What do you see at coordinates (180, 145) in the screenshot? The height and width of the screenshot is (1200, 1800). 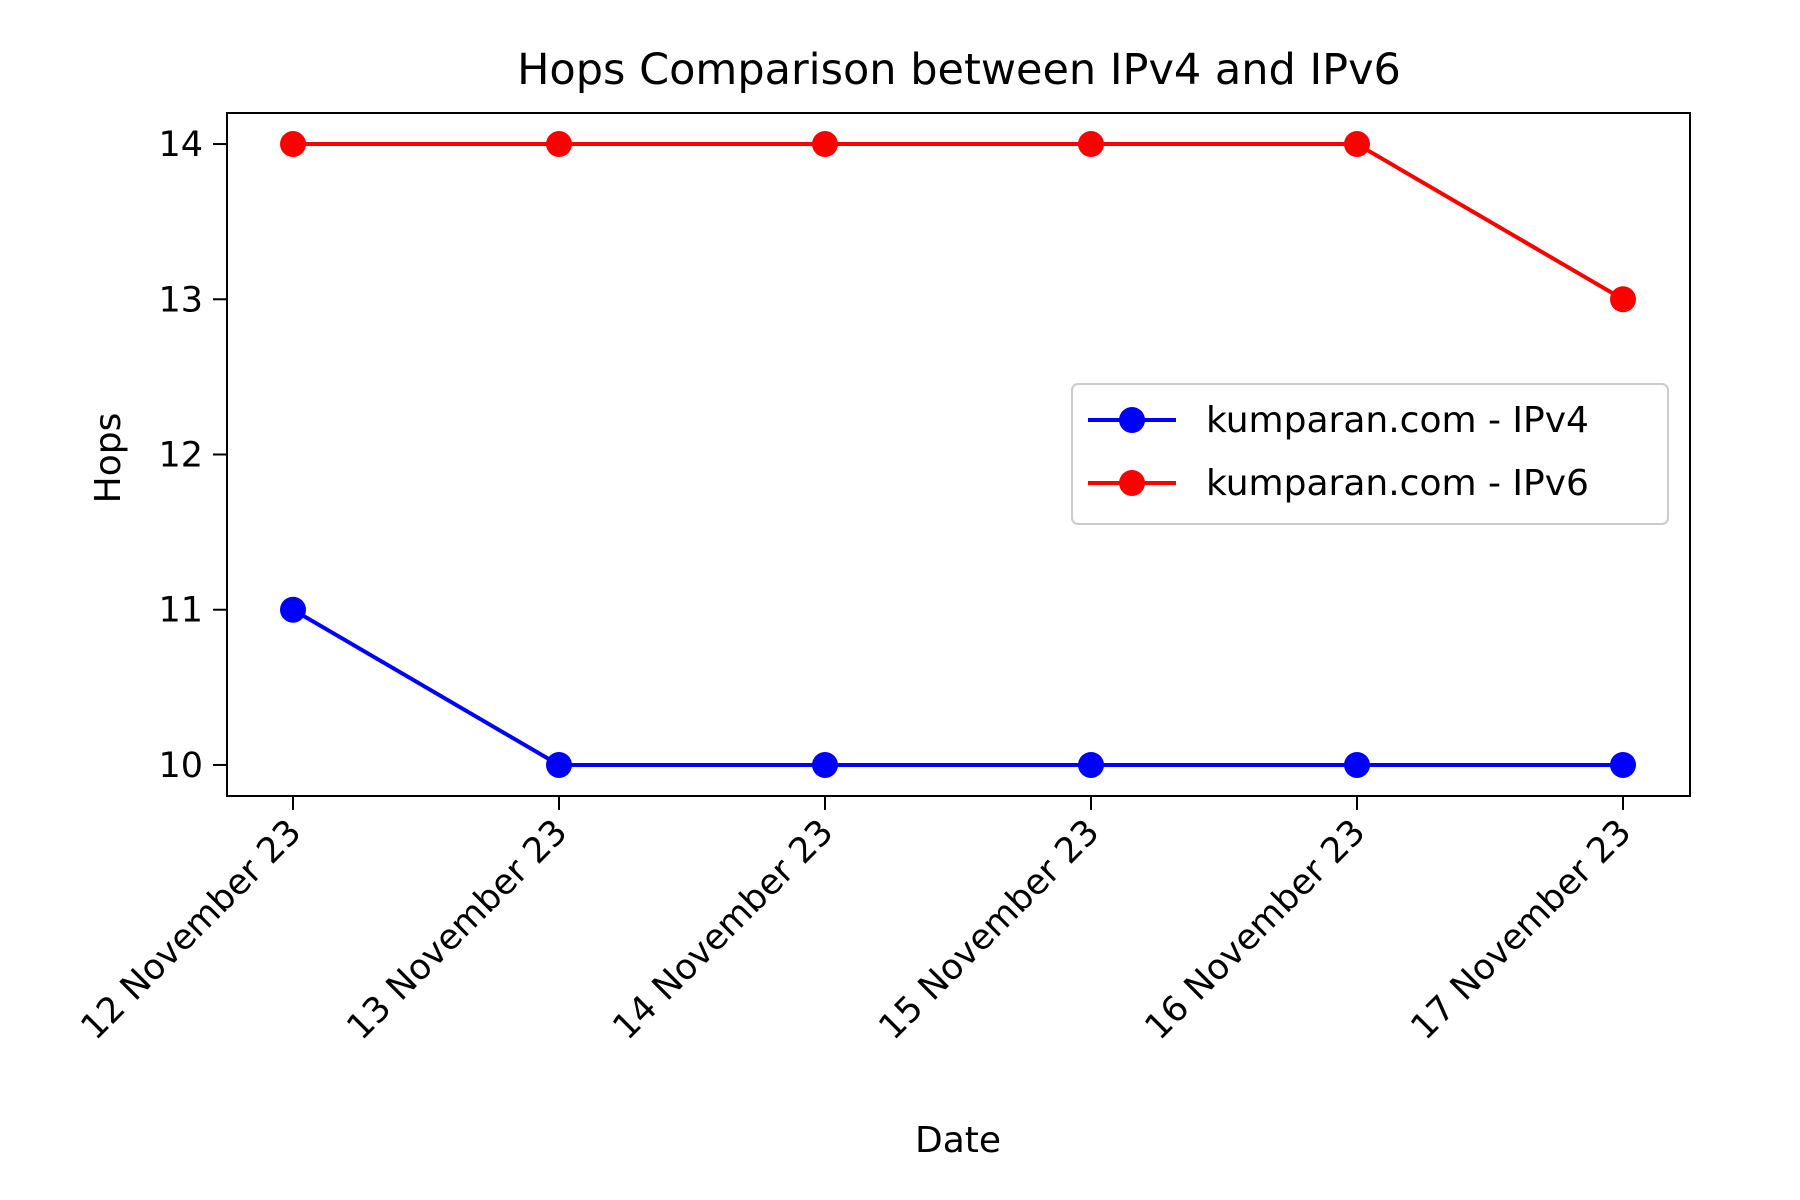 I see `y-tick-label: 14` at bounding box center [180, 145].